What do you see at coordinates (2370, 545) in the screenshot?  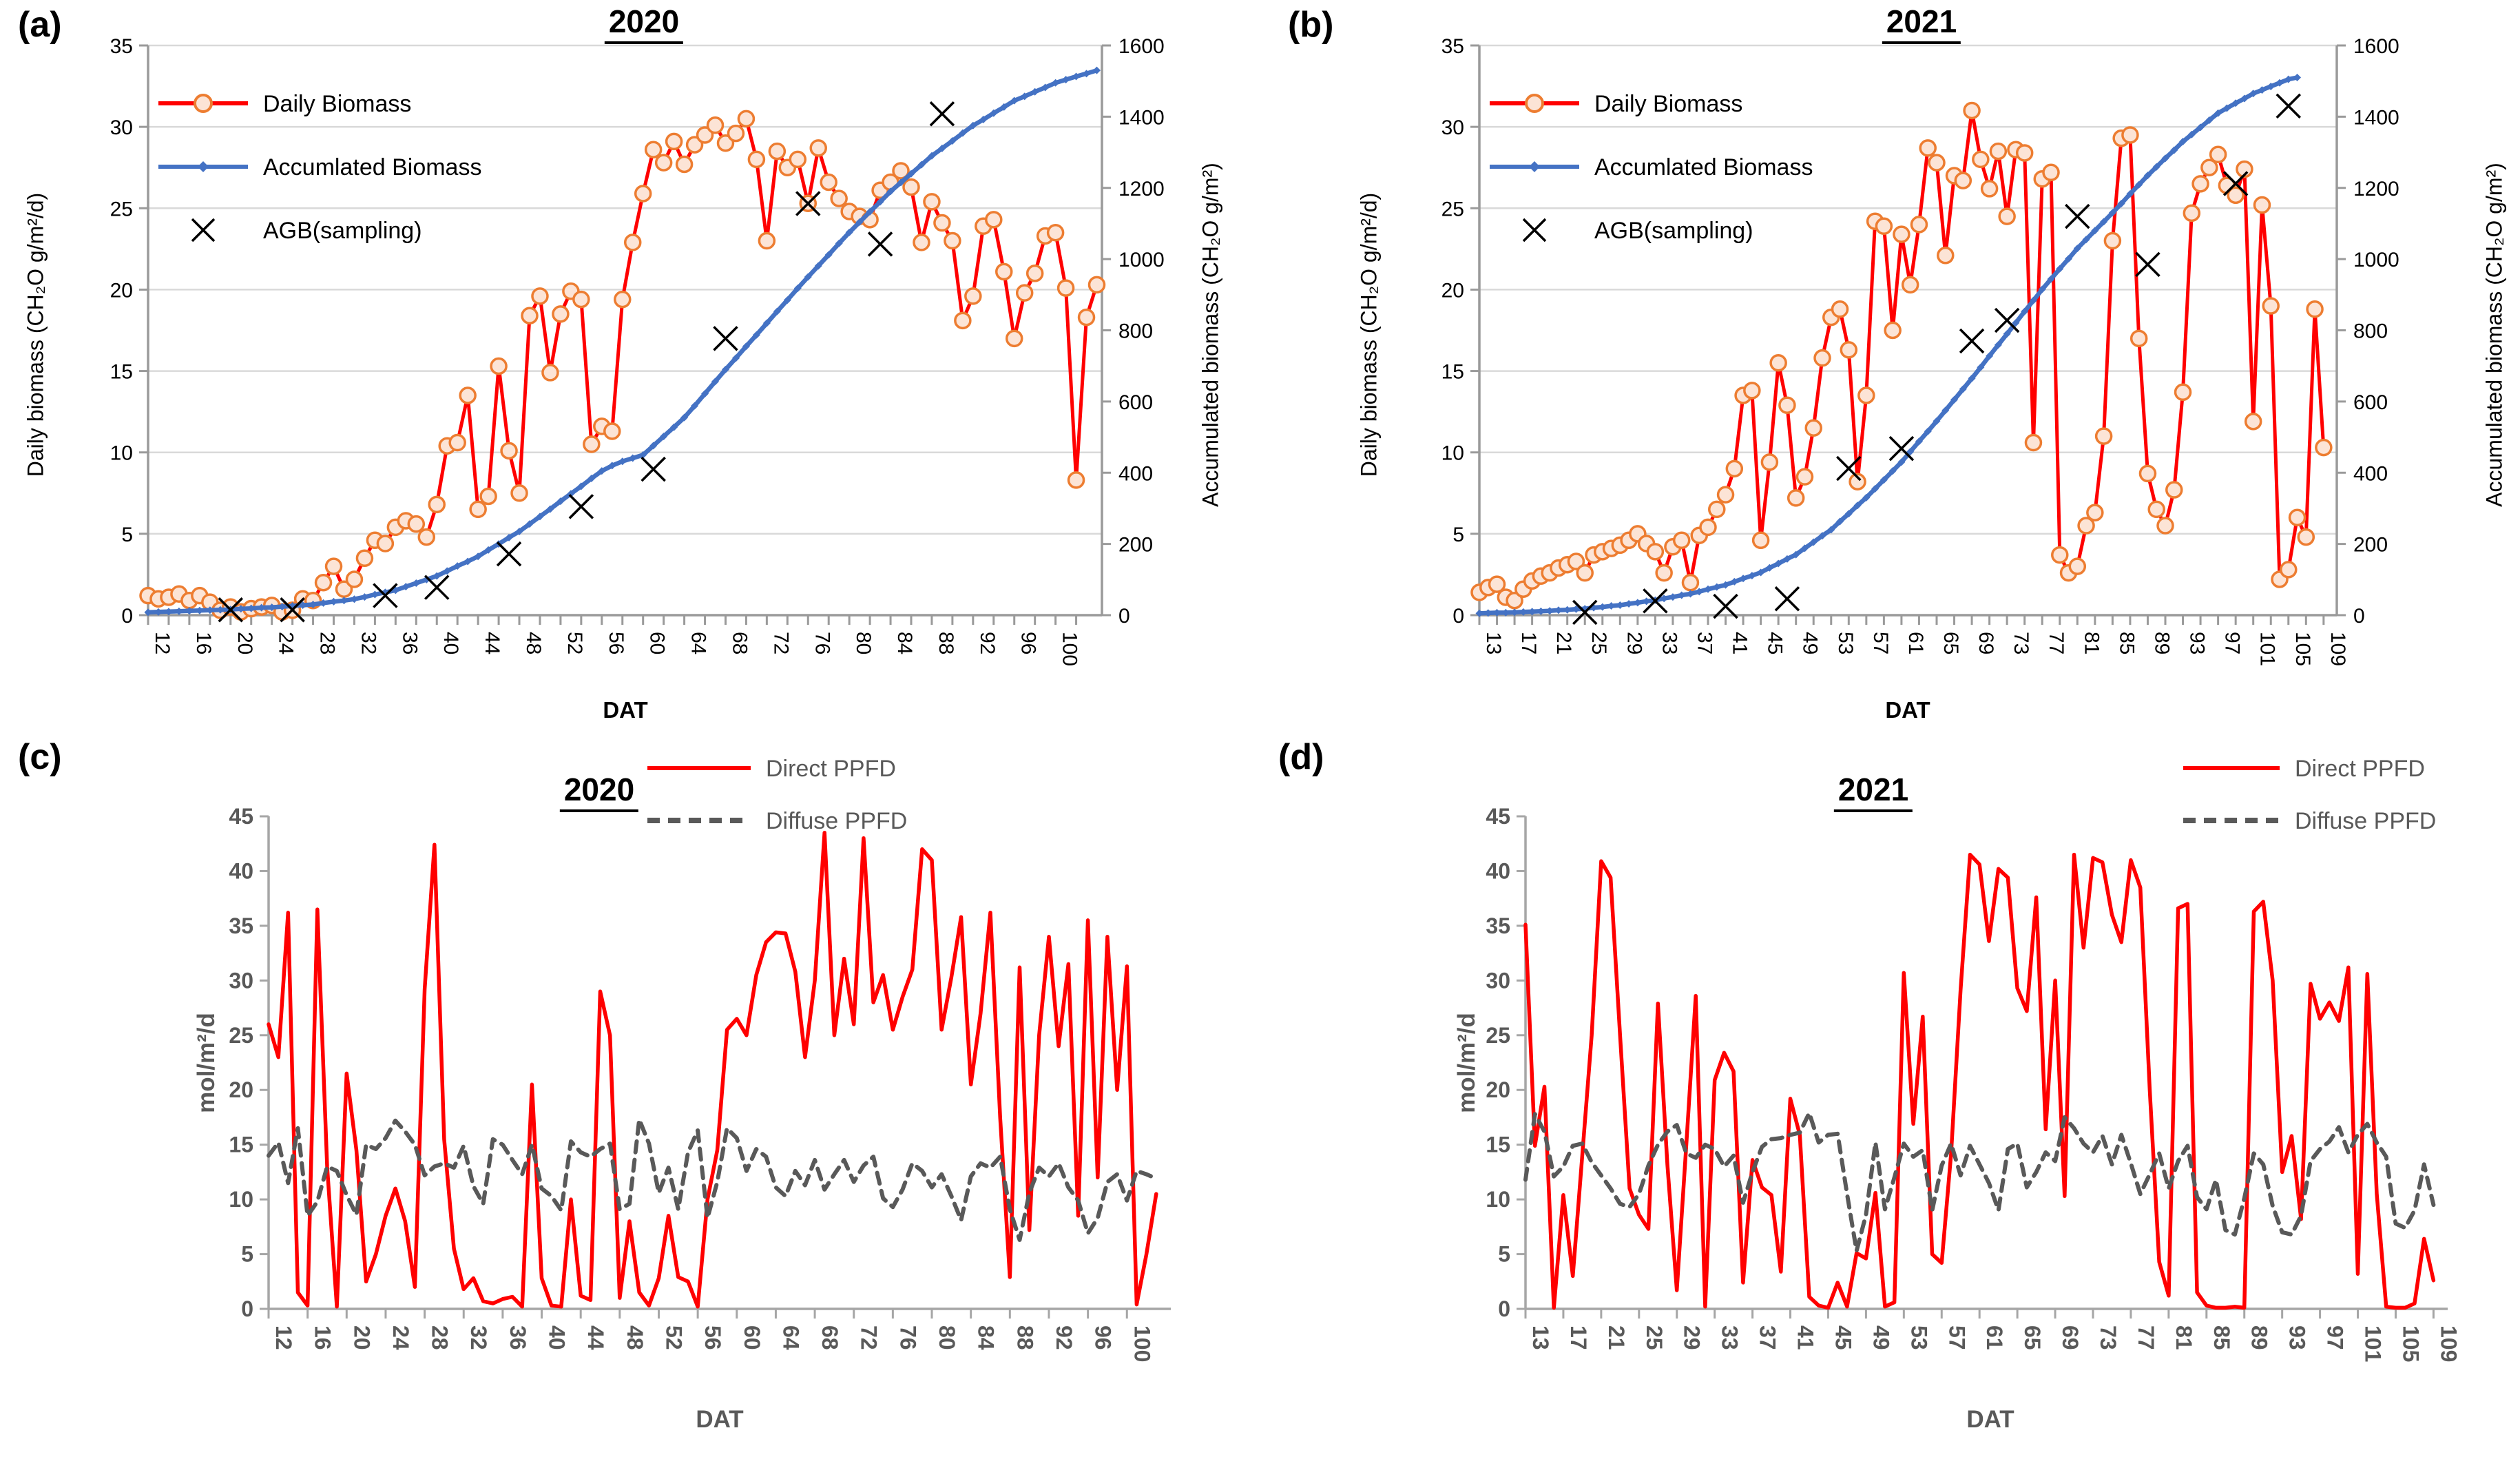 I see `svg-text: 200` at bounding box center [2370, 545].